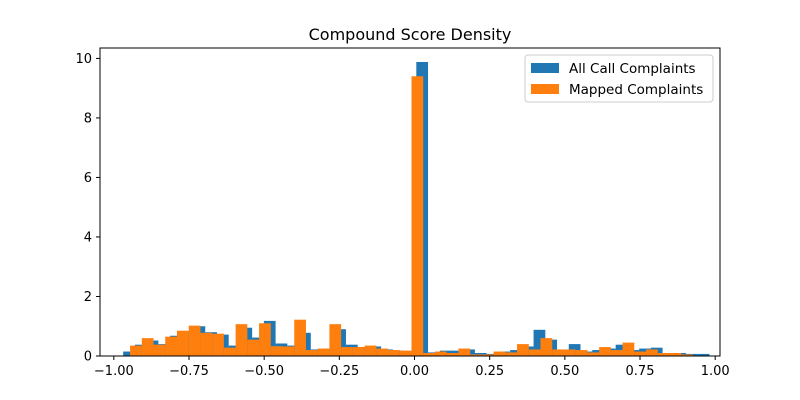 This screenshot has width=800, height=400. What do you see at coordinates (636, 90) in the screenshot?
I see `legend-label-2: Mapped Complaints` at bounding box center [636, 90].